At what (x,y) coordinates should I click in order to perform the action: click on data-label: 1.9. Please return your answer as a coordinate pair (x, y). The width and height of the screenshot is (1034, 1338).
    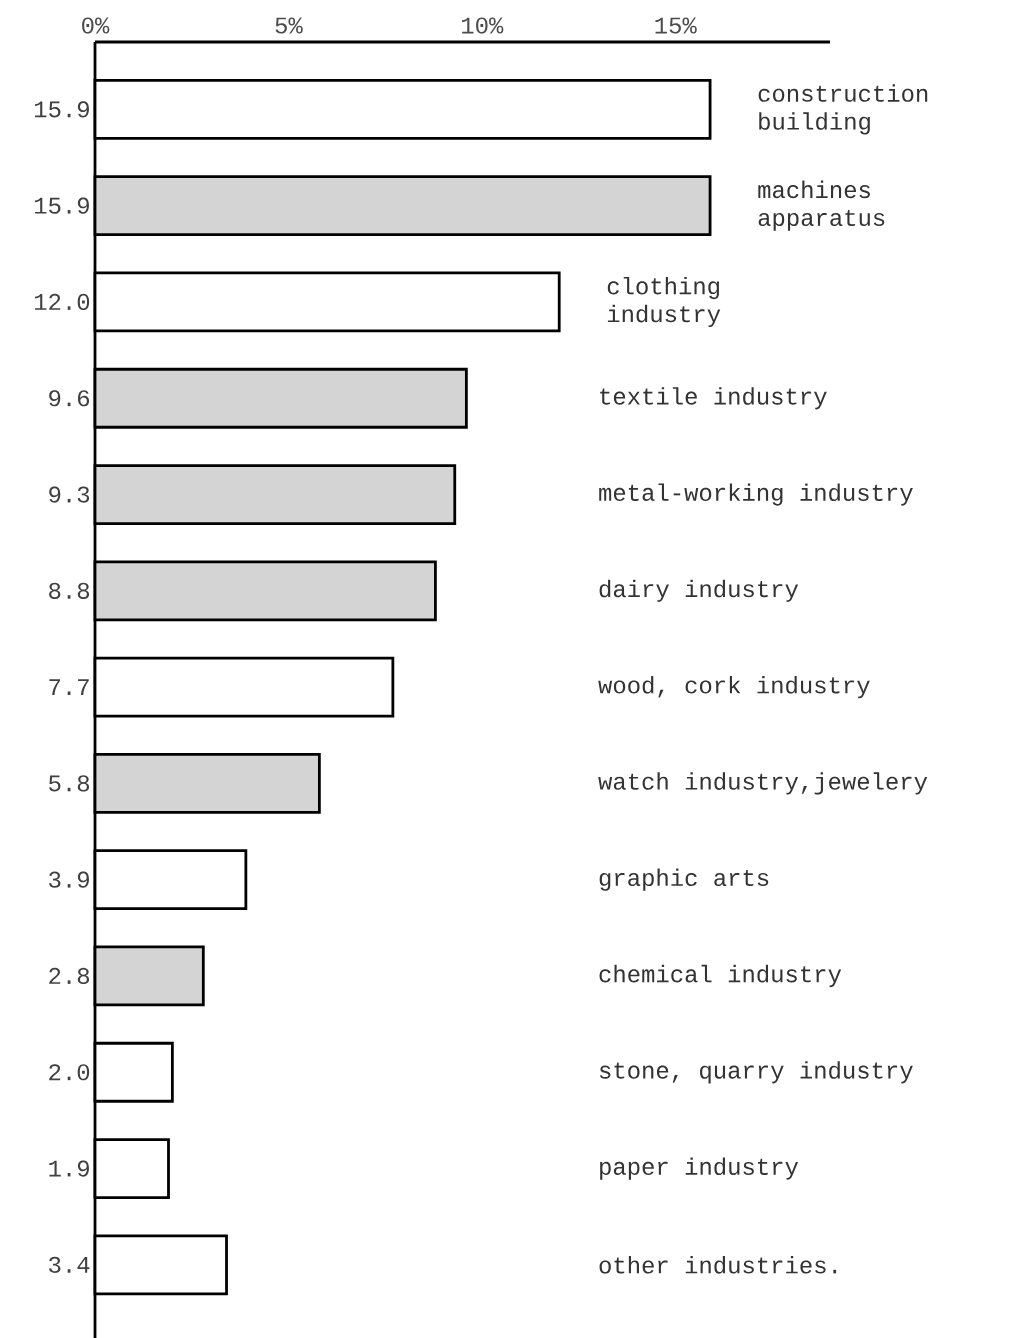
    Looking at the image, I should click on (69, 1168).